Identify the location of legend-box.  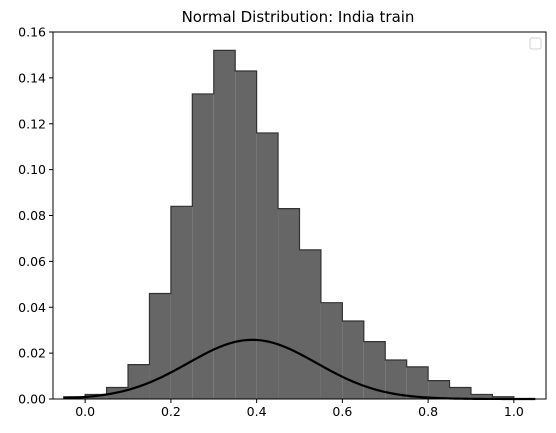
(535, 43).